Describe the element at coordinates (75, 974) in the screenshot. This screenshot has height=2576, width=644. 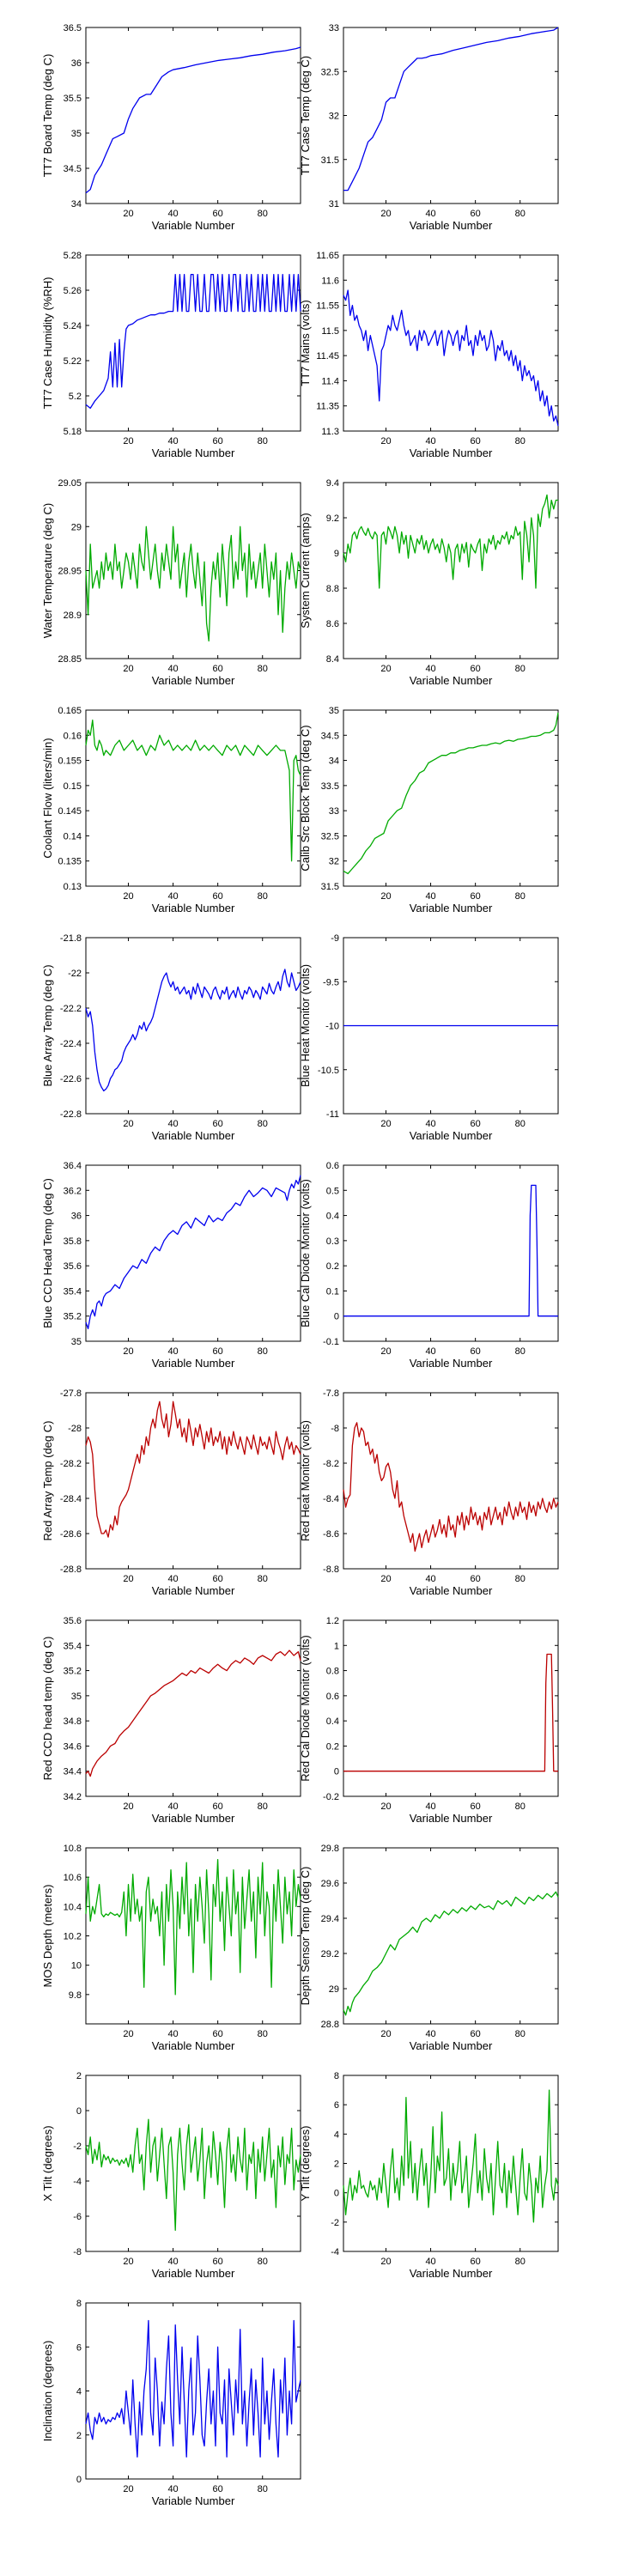
I see `y-tick-label: -22` at that location.